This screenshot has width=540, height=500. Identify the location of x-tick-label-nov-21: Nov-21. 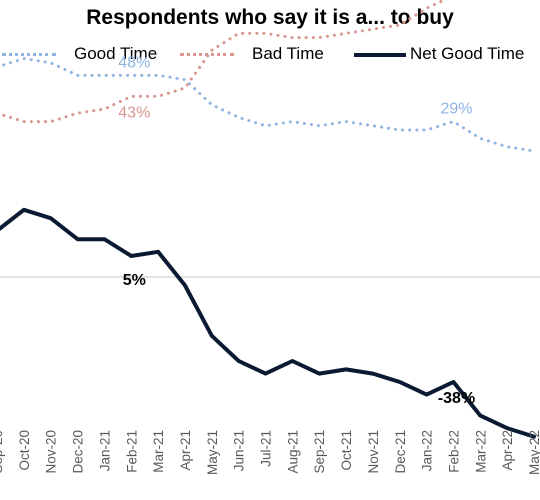
(373, 452).